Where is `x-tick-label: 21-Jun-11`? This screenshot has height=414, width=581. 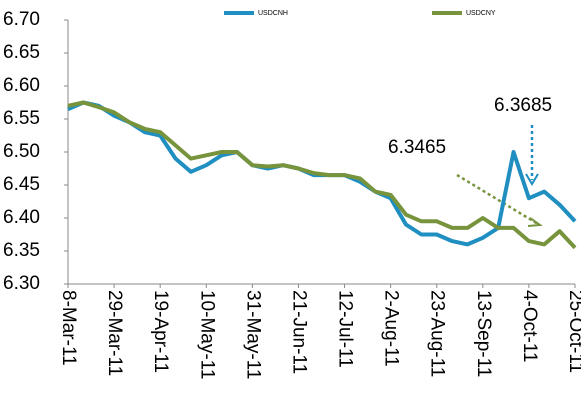 x-tick-label: 21-Jun-11 is located at coordinates (298, 332).